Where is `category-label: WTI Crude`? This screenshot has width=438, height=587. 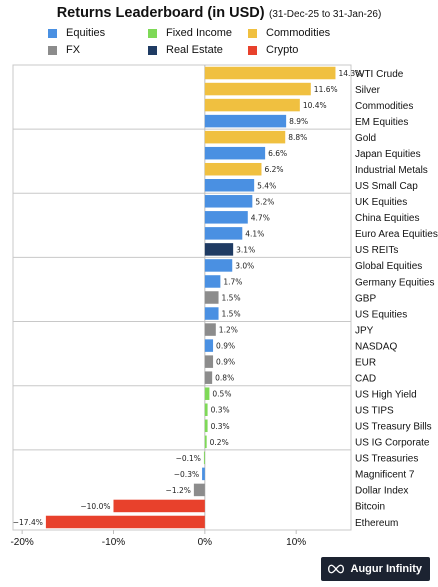 category-label: WTI Crude is located at coordinates (379, 74).